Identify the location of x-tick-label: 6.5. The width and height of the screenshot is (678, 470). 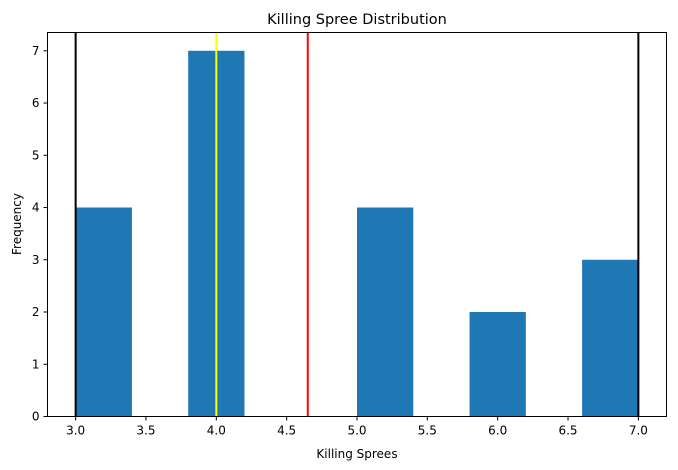
(567, 431).